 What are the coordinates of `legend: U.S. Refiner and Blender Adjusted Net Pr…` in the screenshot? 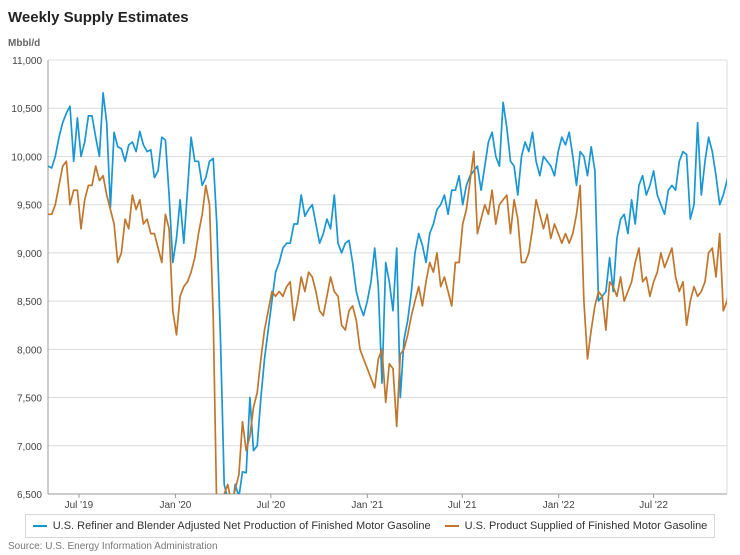 It's located at (370, 526).